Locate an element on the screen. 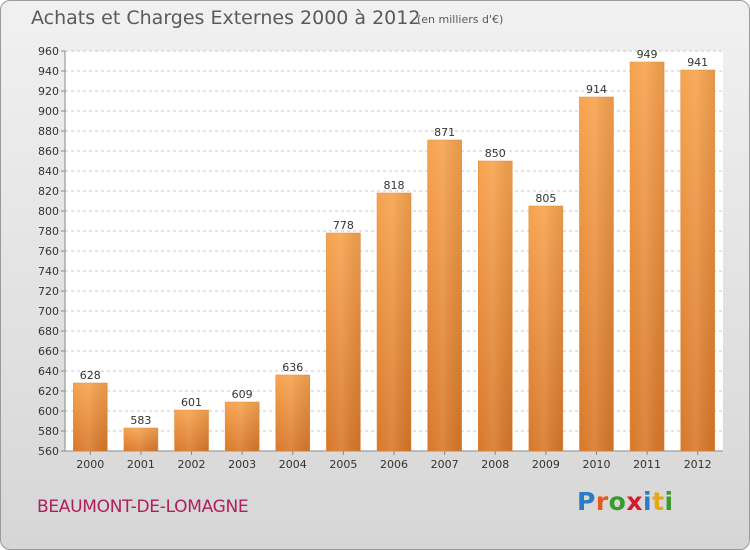 This screenshot has height=550, width=750. y-tick-label: 800 is located at coordinates (48, 211).